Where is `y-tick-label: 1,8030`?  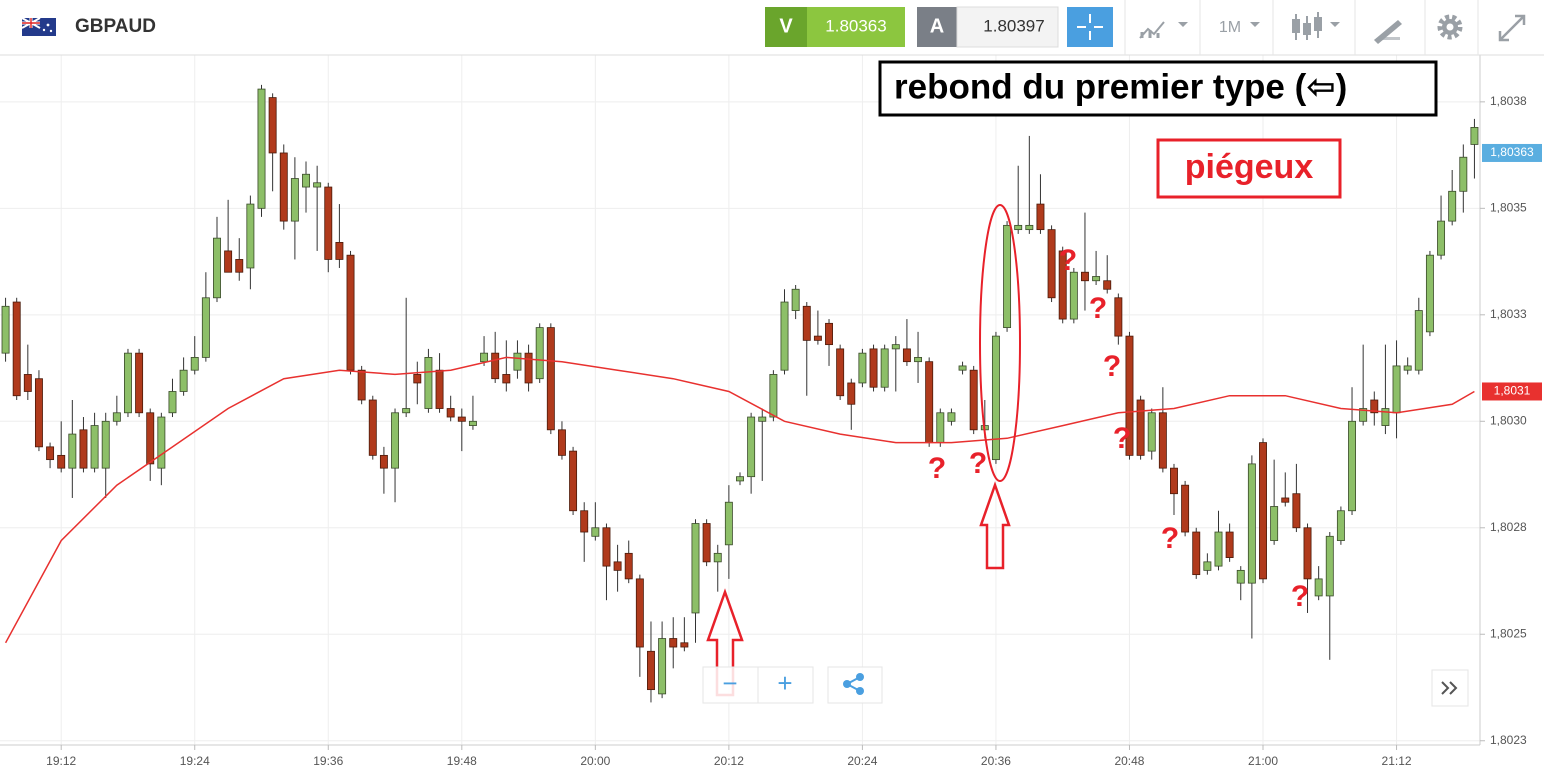 y-tick-label: 1,8030 is located at coordinates (1508, 420).